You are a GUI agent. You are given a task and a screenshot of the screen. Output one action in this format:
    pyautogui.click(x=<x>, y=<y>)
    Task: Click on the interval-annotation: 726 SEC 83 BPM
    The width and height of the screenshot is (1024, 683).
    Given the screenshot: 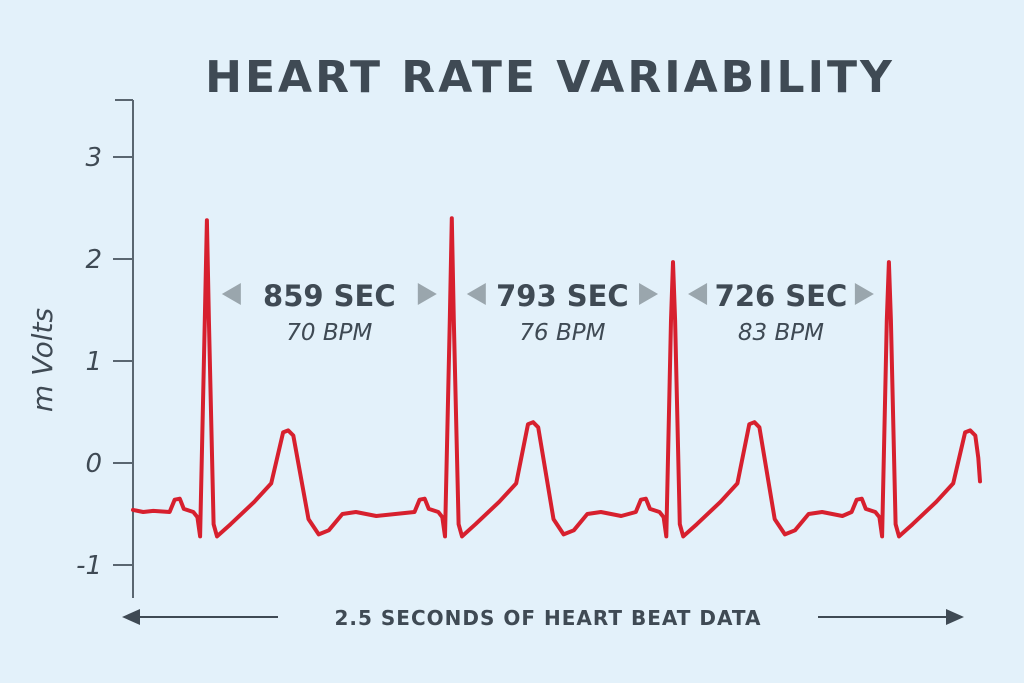 What is the action you would take?
    pyautogui.click(x=781, y=312)
    